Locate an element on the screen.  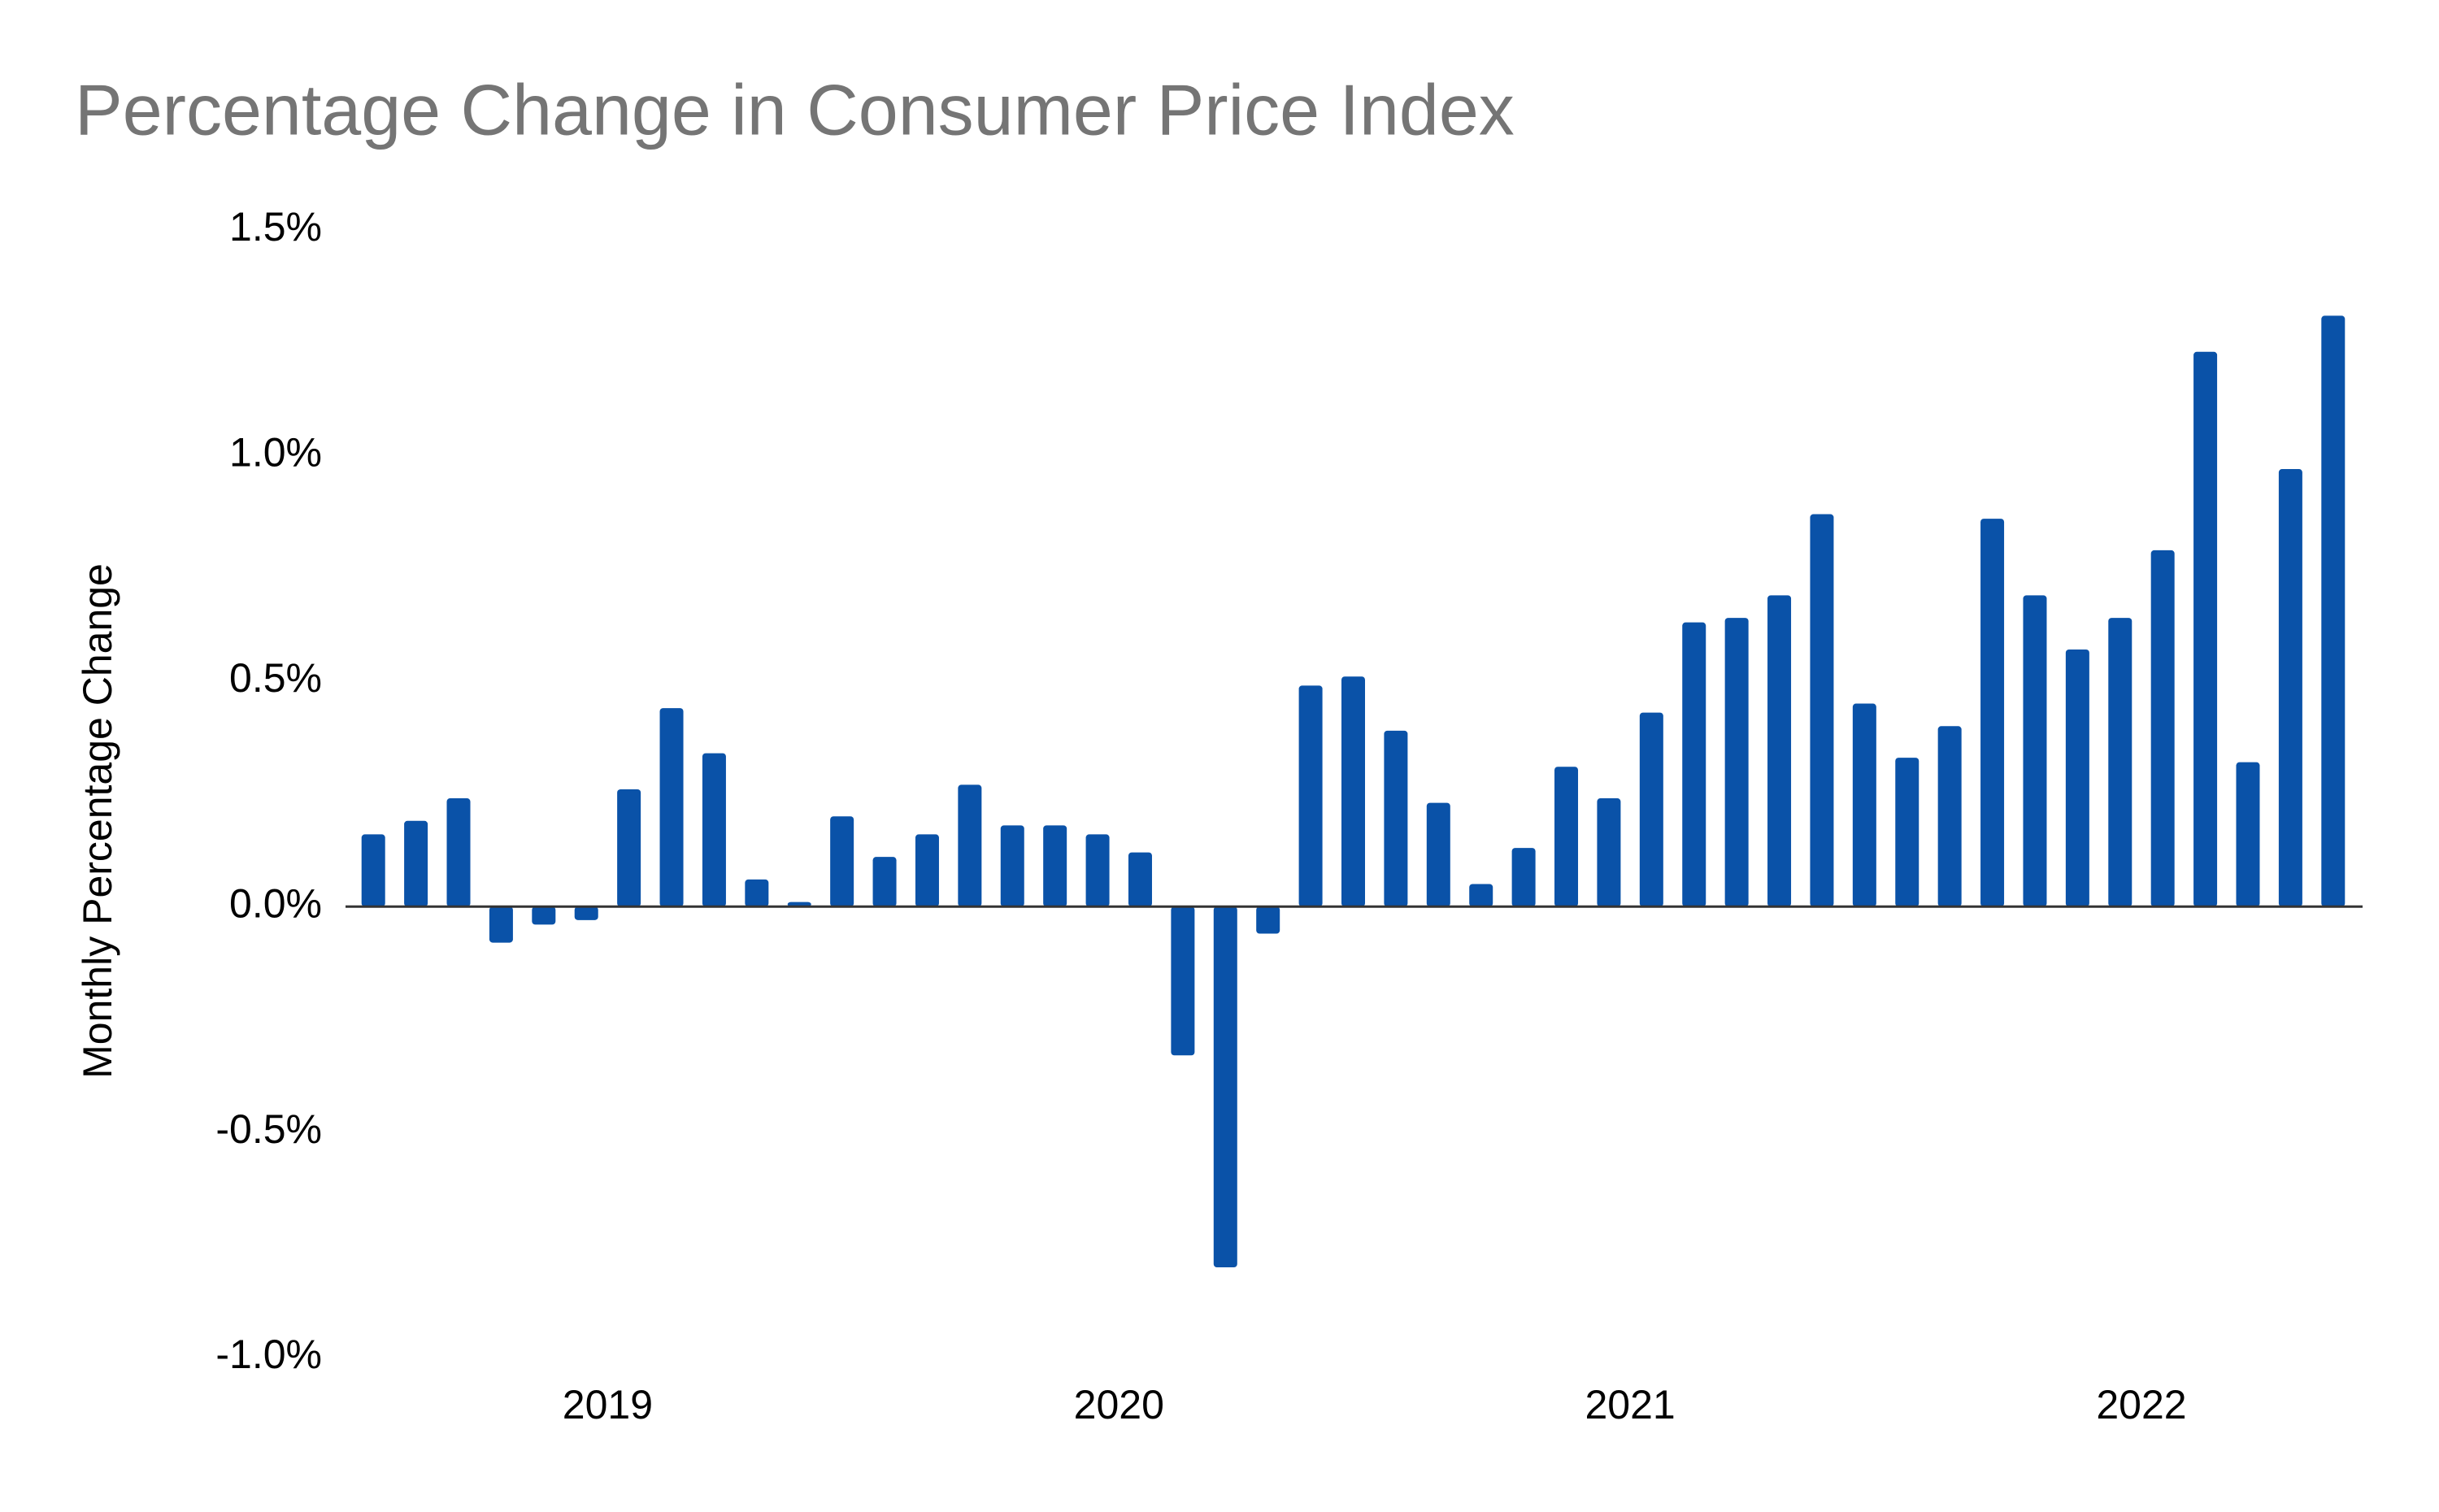
x-tick-label: 2020 is located at coordinates (1119, 1404).